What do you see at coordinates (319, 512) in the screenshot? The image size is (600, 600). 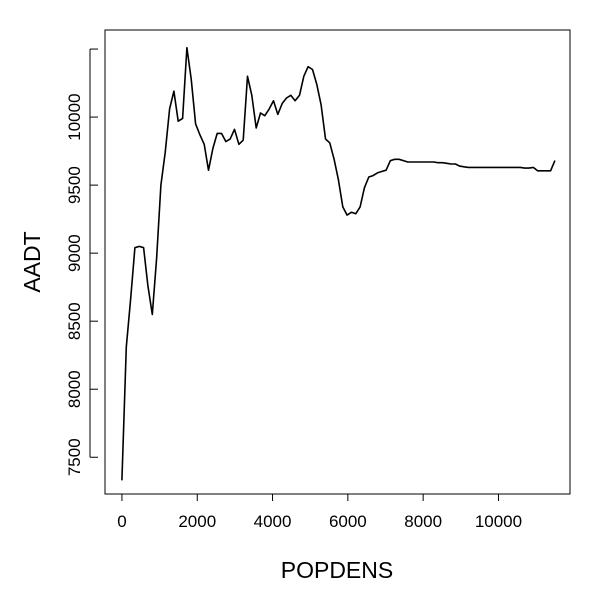 I see `x-axis: 0 2000 4000 6000 8000 10000` at bounding box center [319, 512].